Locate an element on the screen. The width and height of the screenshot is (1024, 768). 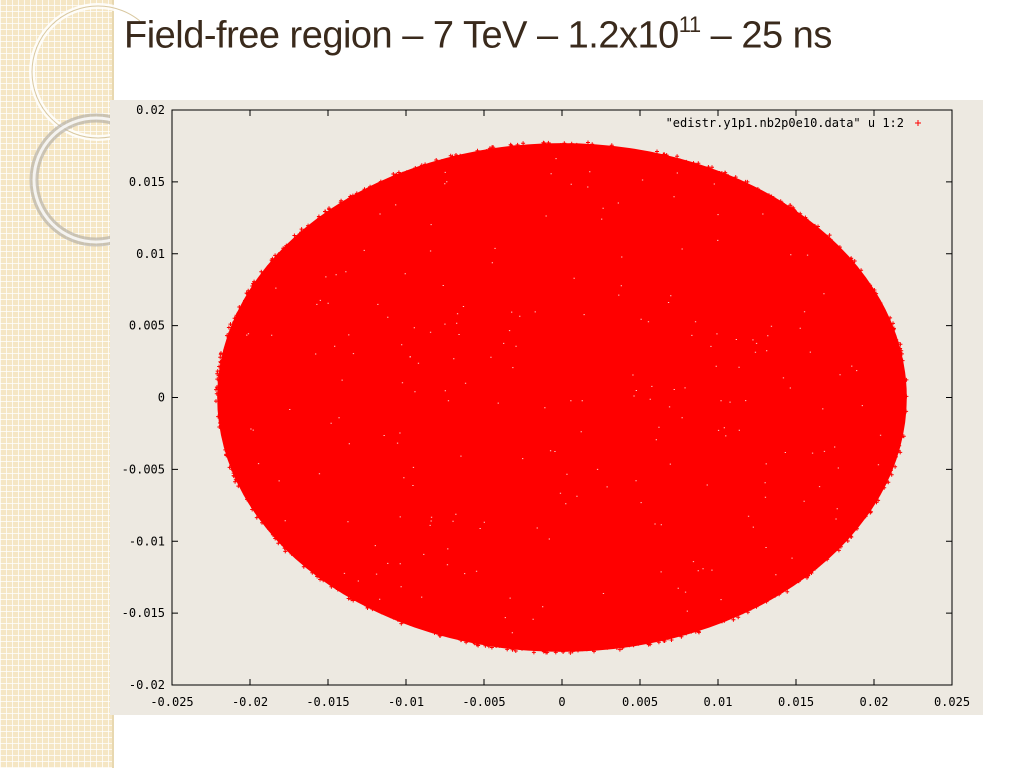
slide-title-exponent: 11 is located at coordinates (689, 24).